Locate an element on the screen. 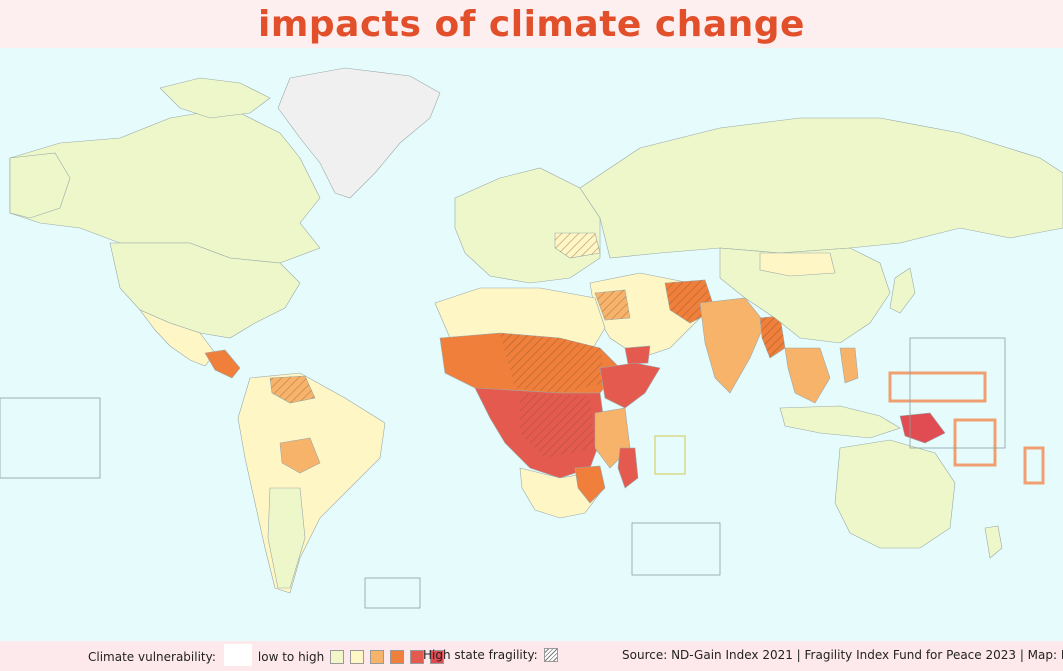 Image resolution: width=1063 pixels, height=671 pixels. india is located at coordinates (732, 345).